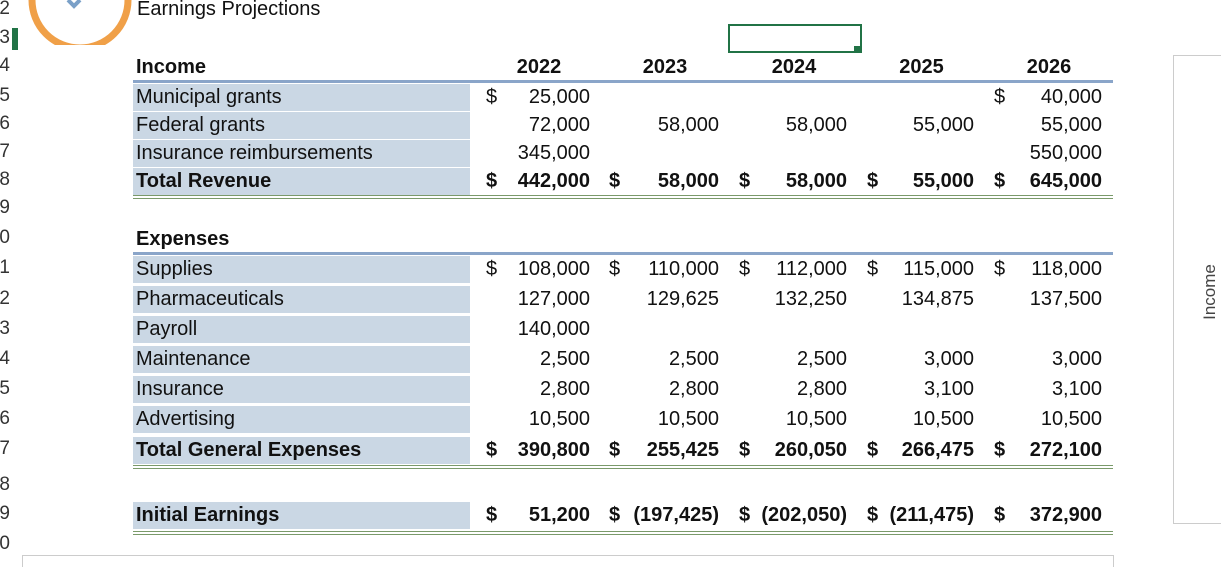  I want to click on fill-handle, so click(857, 49).